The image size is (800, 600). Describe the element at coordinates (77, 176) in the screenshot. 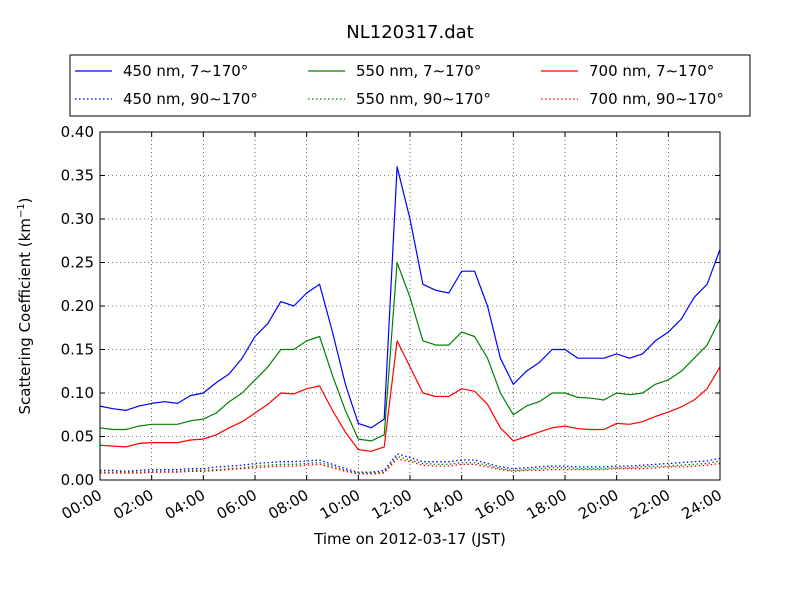

I see `y-tick-label: 0.35` at that location.